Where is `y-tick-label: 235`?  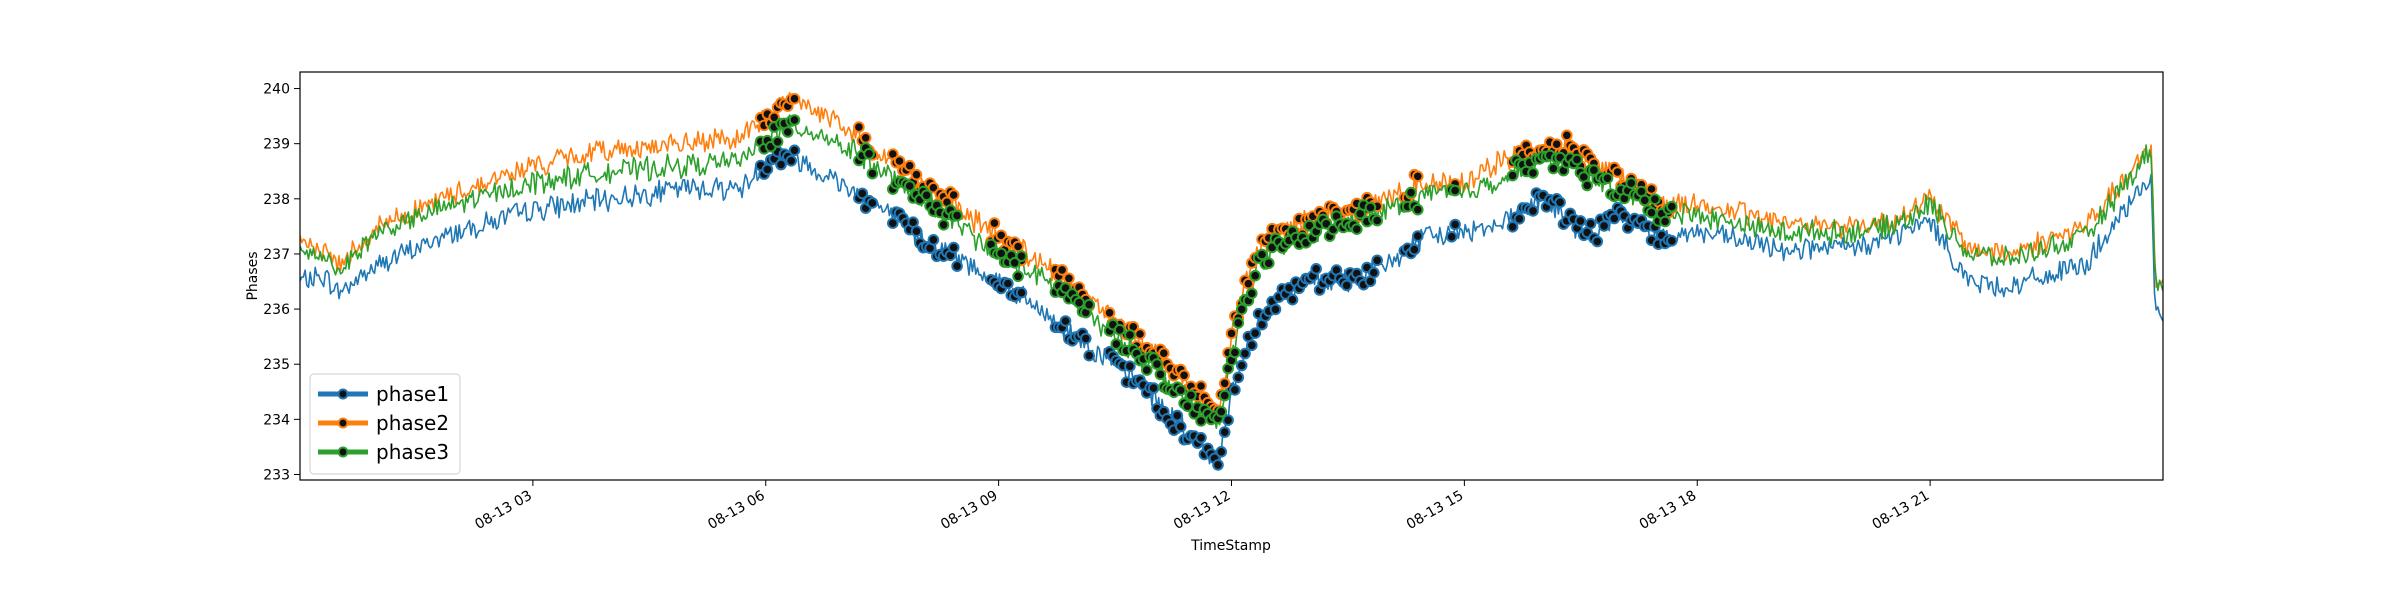 y-tick-label: 235 is located at coordinates (276, 365).